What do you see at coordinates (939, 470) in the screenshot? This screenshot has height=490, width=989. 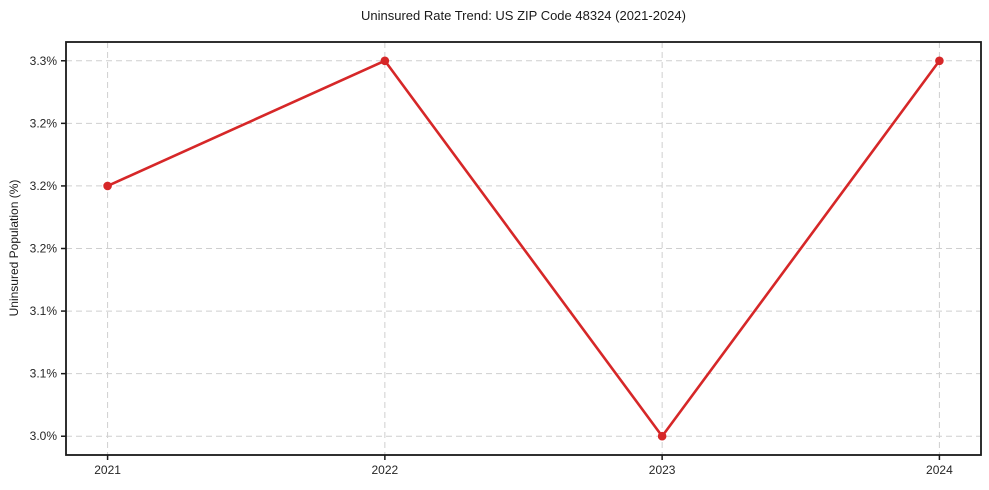 I see `x-tick-label: 2024` at bounding box center [939, 470].